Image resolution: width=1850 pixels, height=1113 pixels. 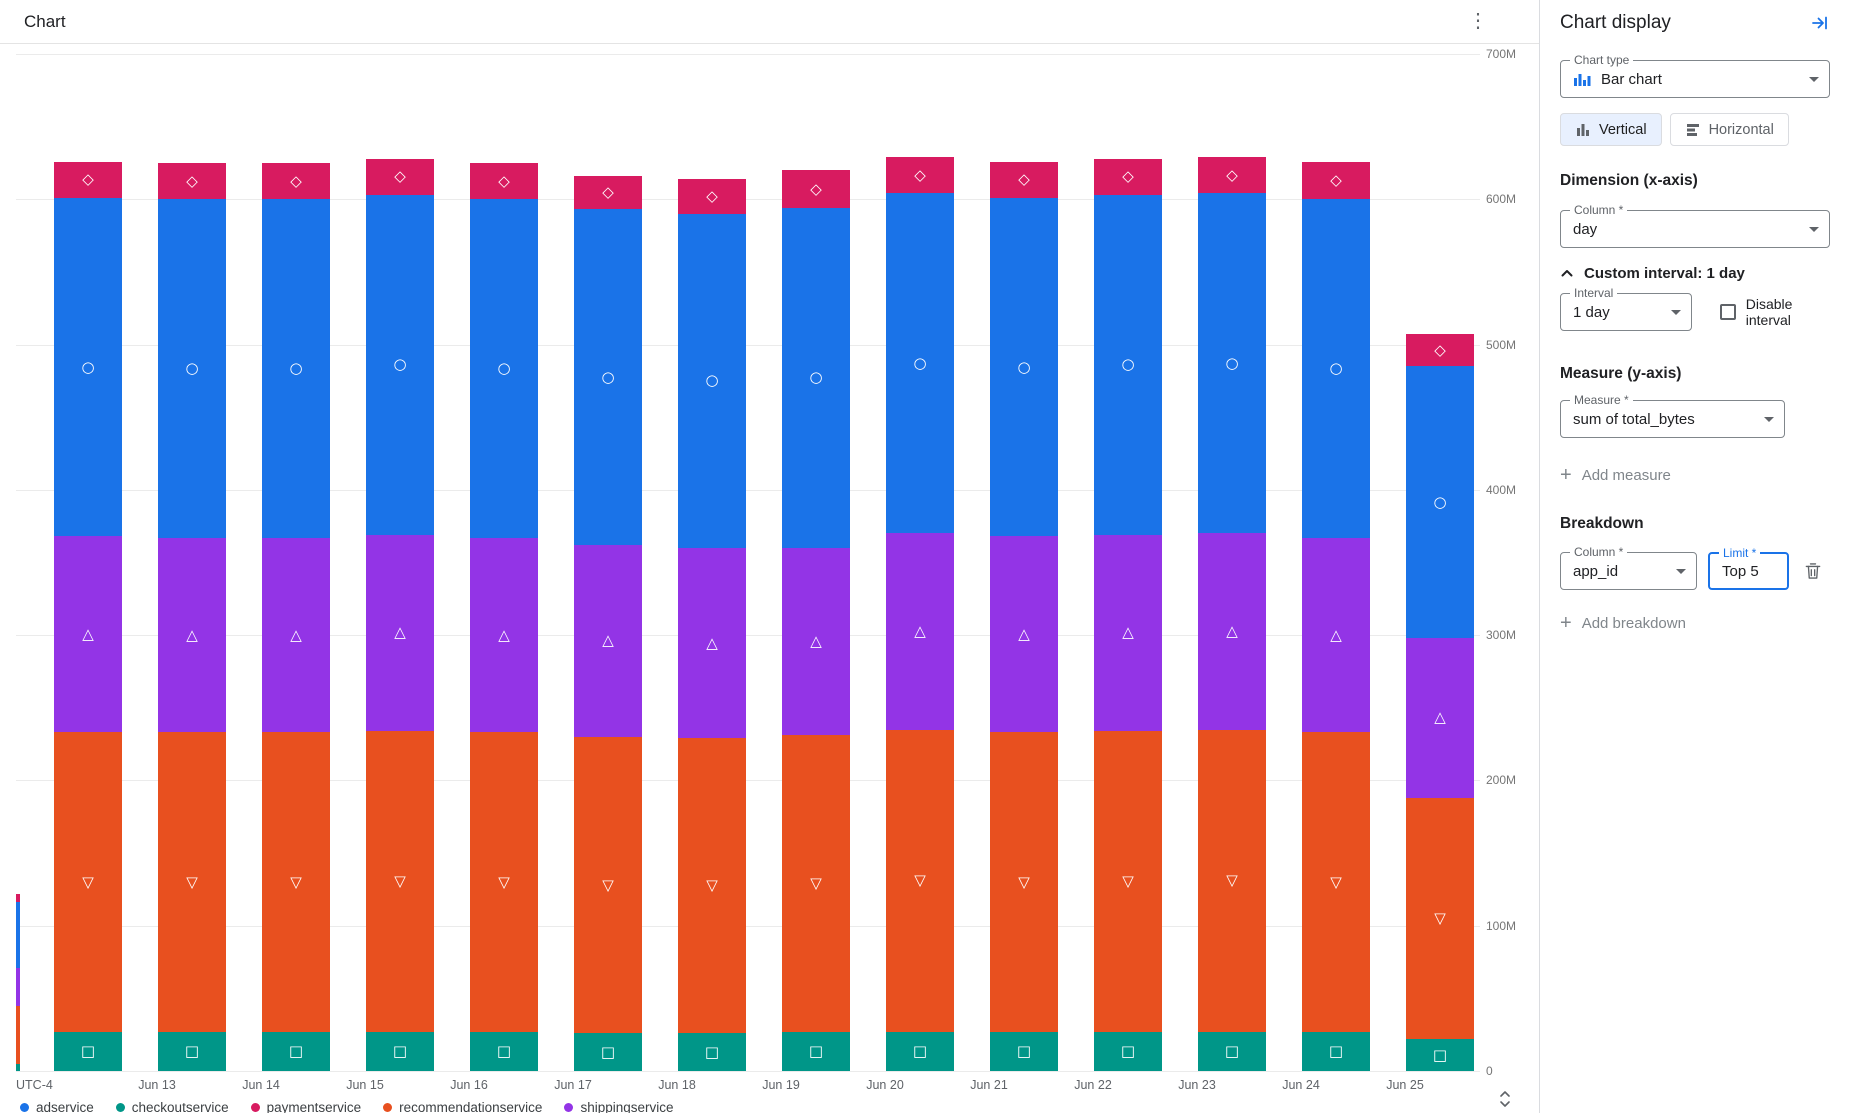 What do you see at coordinates (1611, 129) in the screenshot?
I see `vertical-button: Vertical` at bounding box center [1611, 129].